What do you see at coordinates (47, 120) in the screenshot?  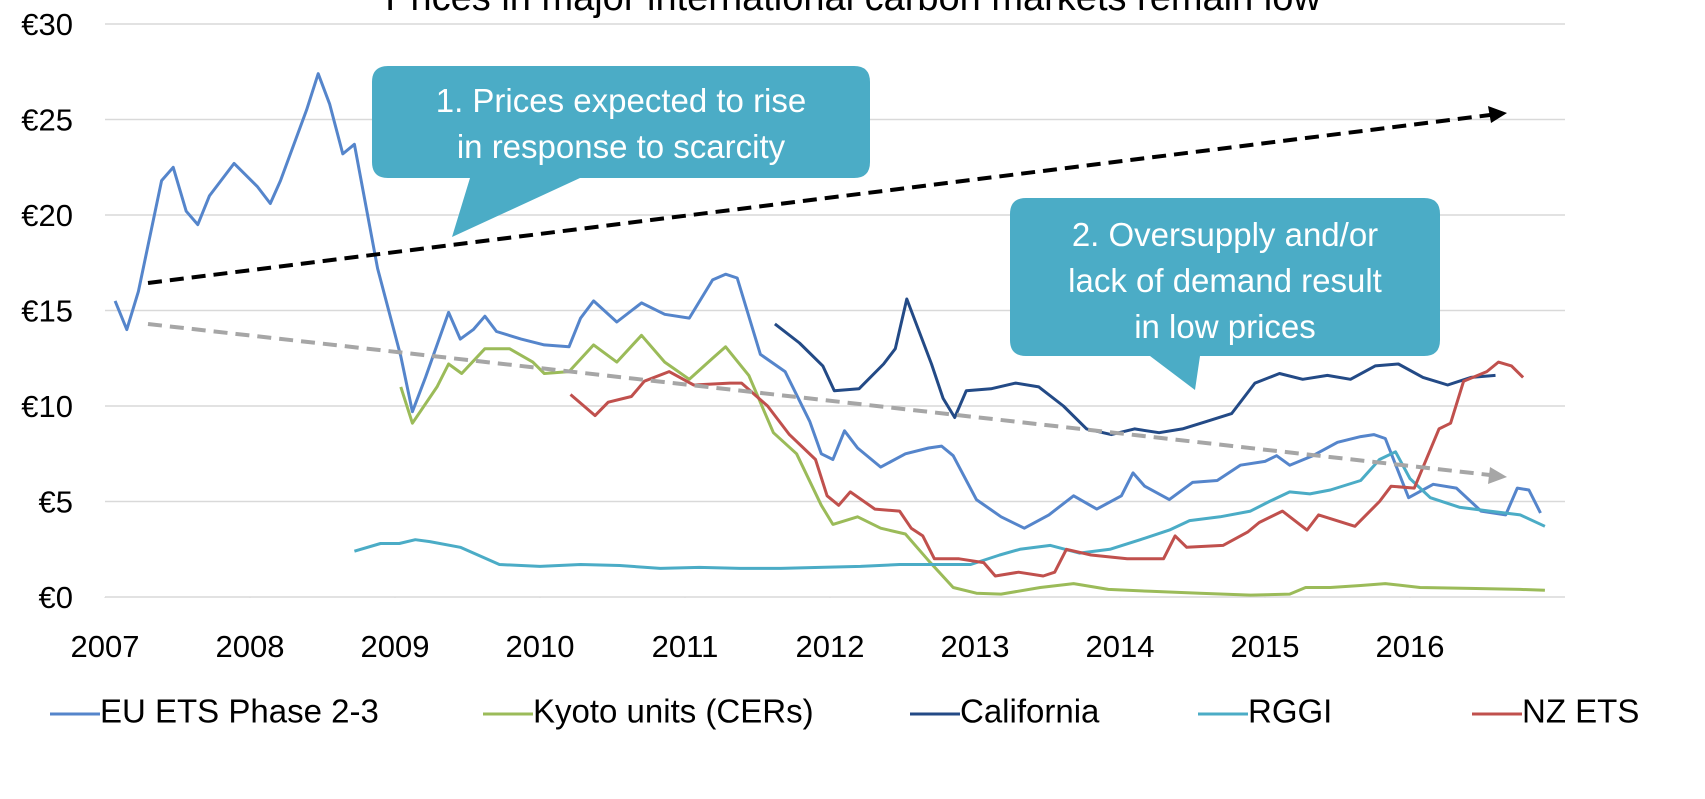 I see `y-tick-label: €25` at bounding box center [47, 120].